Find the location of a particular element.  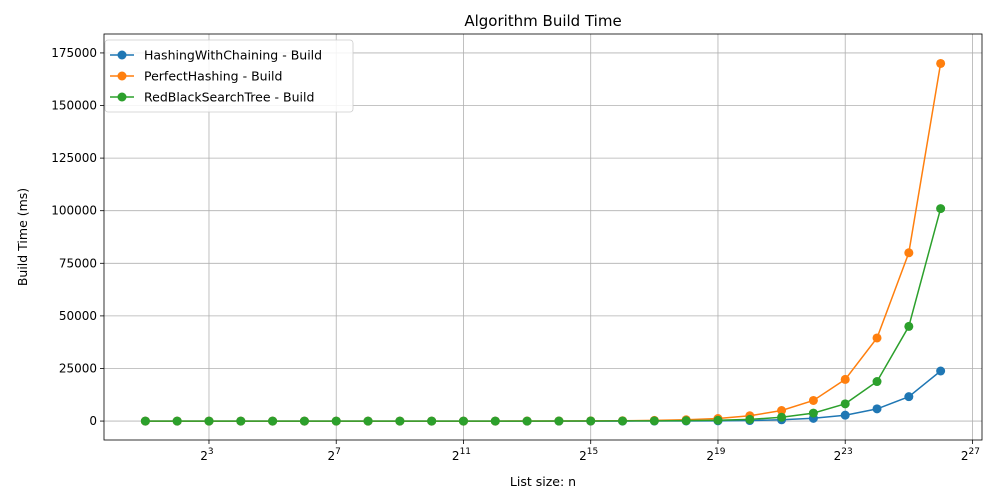

x-tick-label: 215 is located at coordinates (588, 455).